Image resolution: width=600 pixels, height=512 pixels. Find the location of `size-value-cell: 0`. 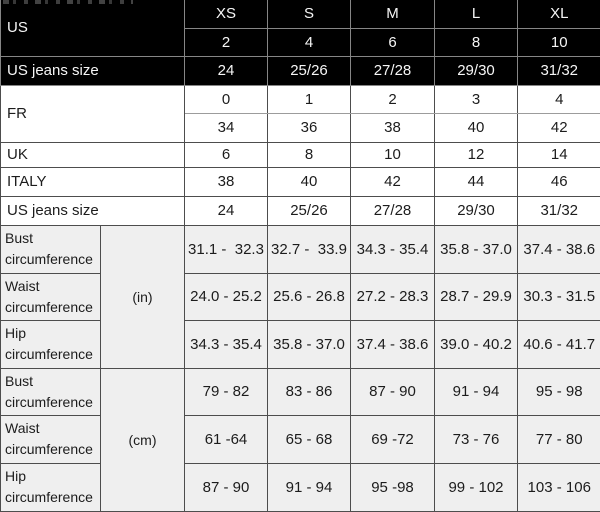

size-value-cell: 0 is located at coordinates (226, 99).